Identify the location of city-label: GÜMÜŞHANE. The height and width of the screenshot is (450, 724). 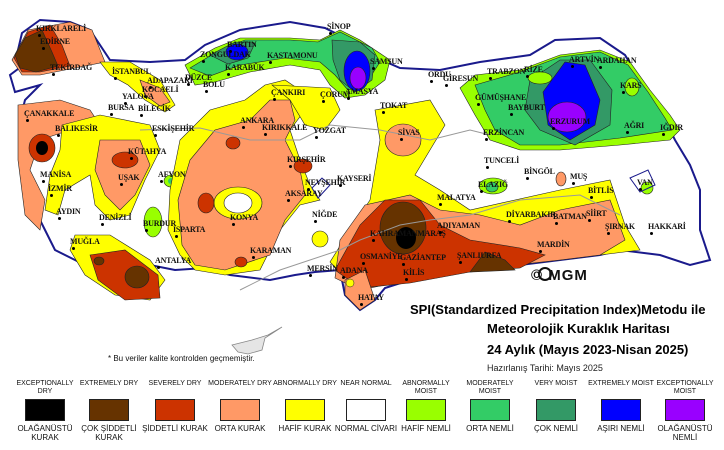
(501, 97).